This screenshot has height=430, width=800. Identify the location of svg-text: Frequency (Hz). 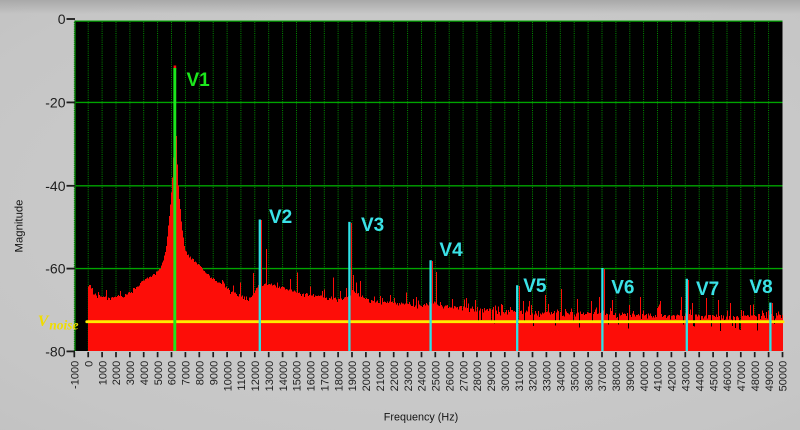
(421, 418).